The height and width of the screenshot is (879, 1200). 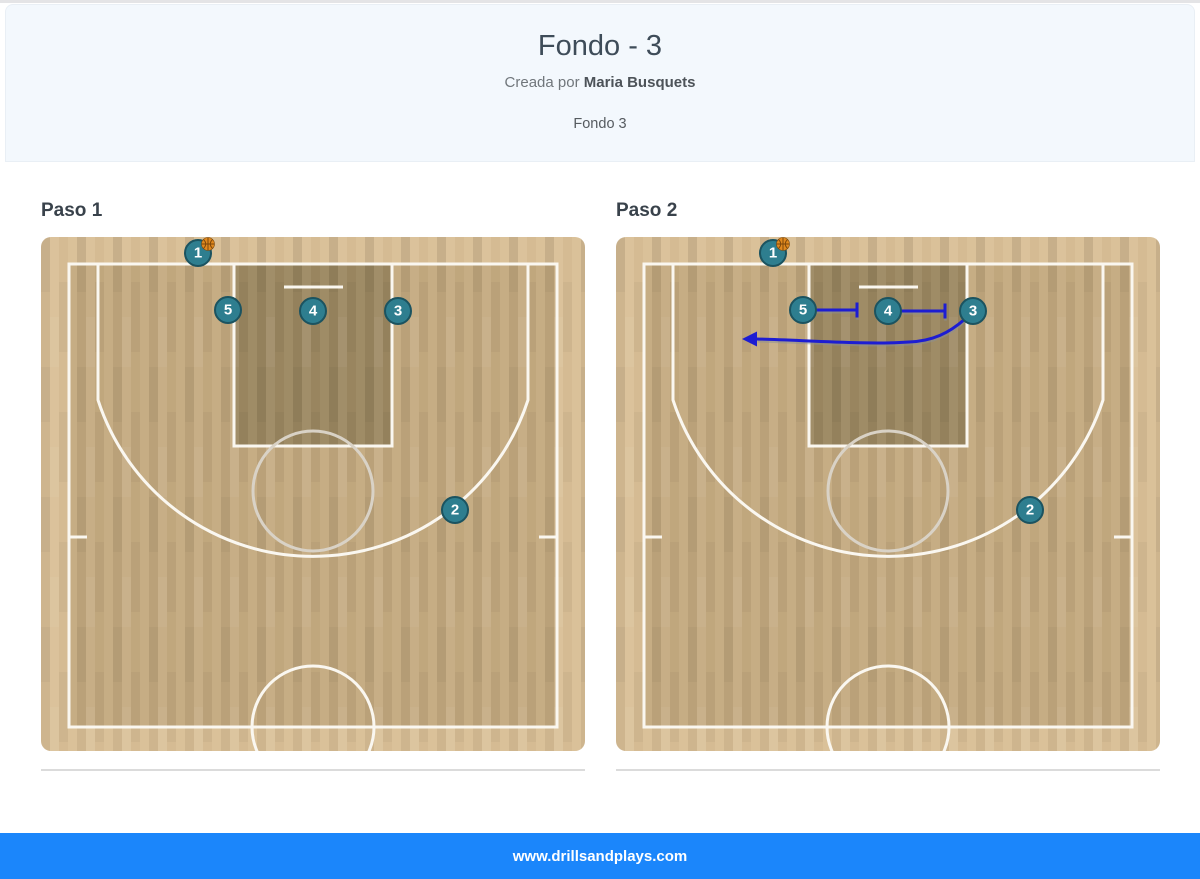 I want to click on step-2-label: Paso 2, so click(x=647, y=210).